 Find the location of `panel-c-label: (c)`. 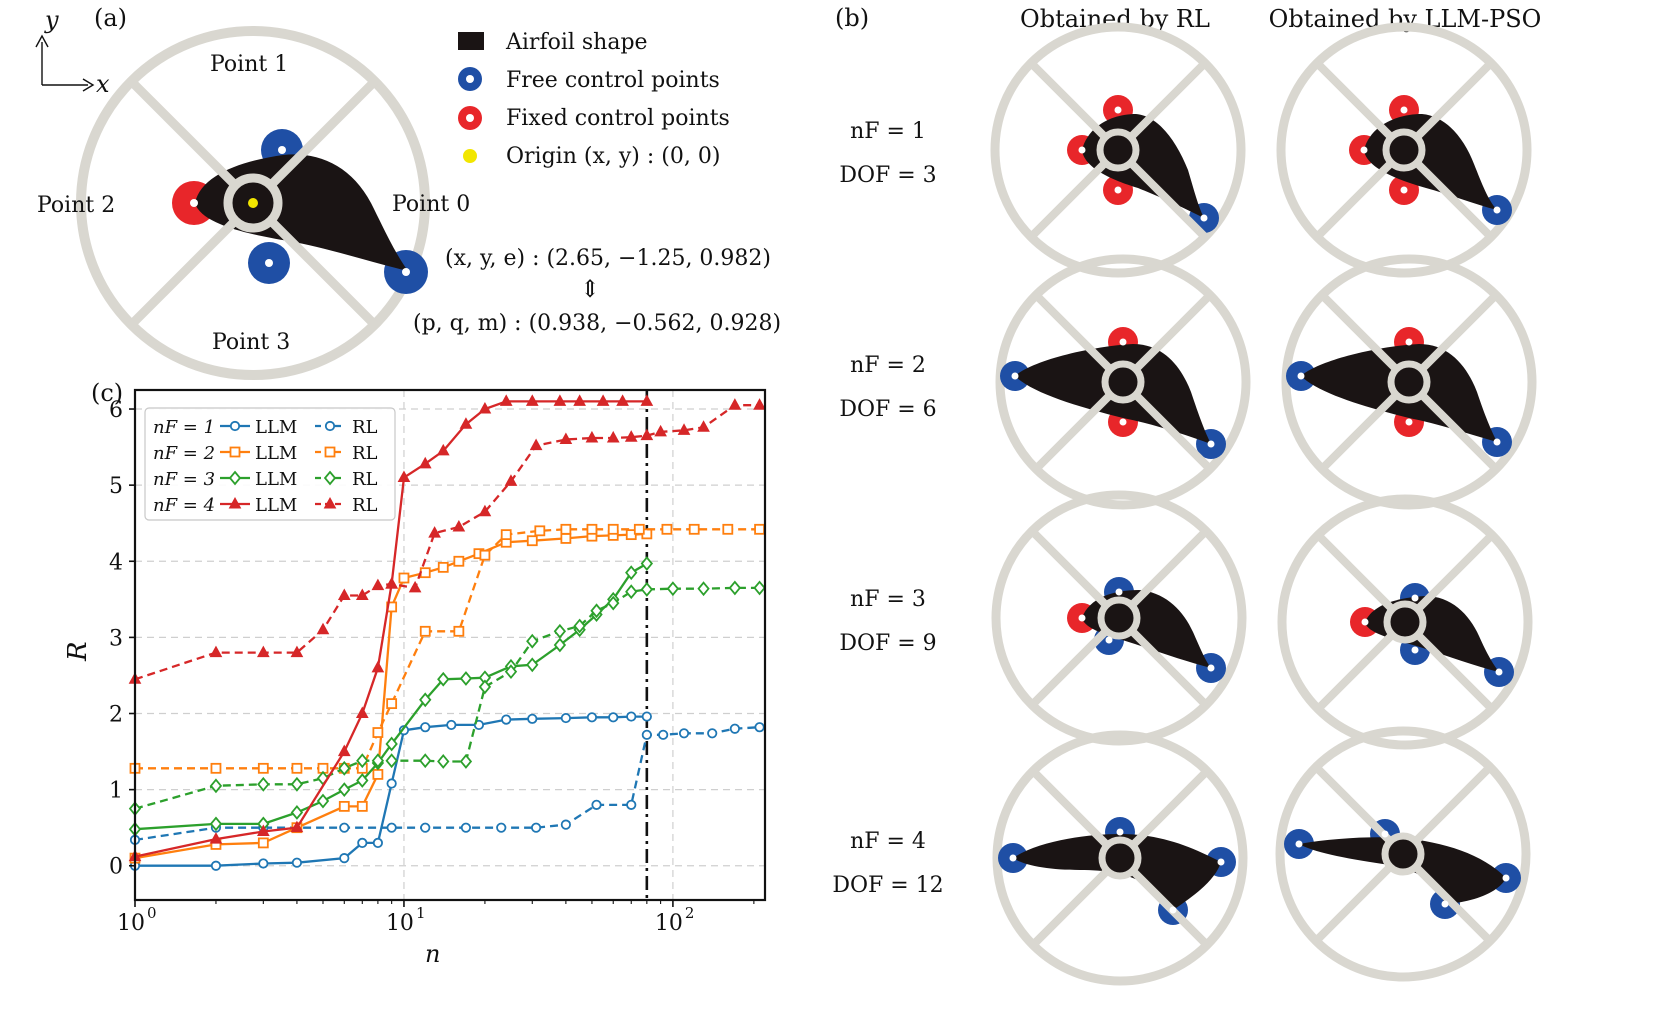

panel-c-label: (c) is located at coordinates (107, 393).